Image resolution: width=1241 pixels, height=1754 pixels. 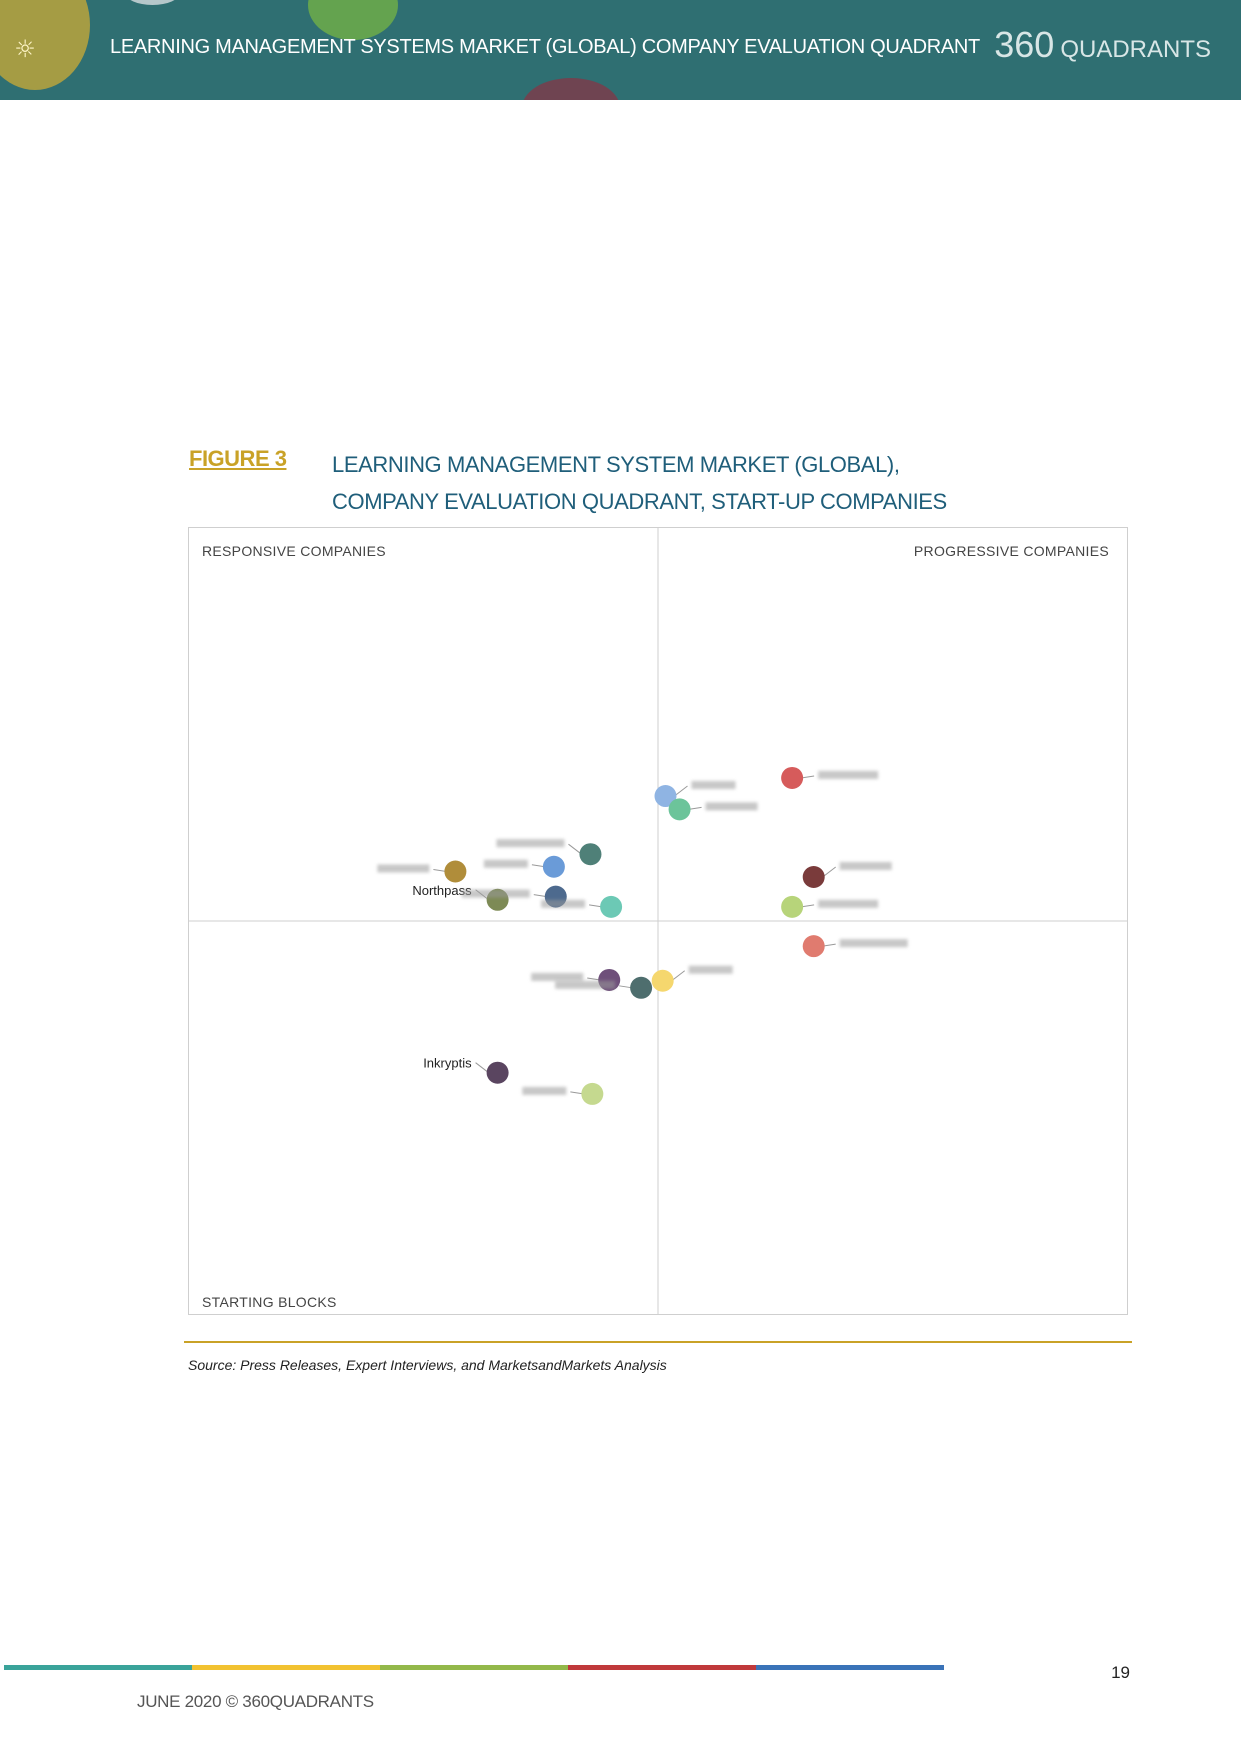 What do you see at coordinates (1011, 551) in the screenshot?
I see `quadrant-label-progressive: PROGRESSIVE COMPANIES` at bounding box center [1011, 551].